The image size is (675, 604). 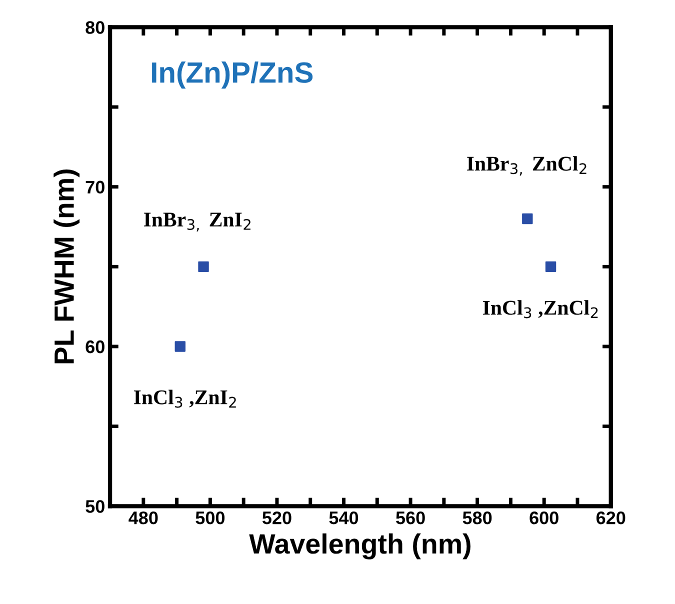 What do you see at coordinates (95, 347) in the screenshot?
I see `y-tick-label: 60` at bounding box center [95, 347].